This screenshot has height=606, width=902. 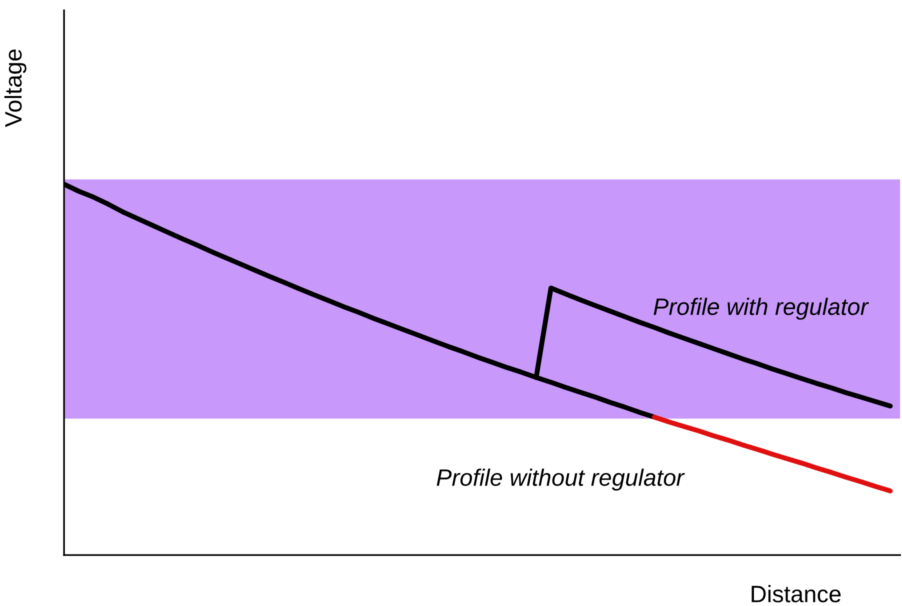 What do you see at coordinates (15, 88) in the screenshot?
I see `y-axis-title: Voltage` at bounding box center [15, 88].